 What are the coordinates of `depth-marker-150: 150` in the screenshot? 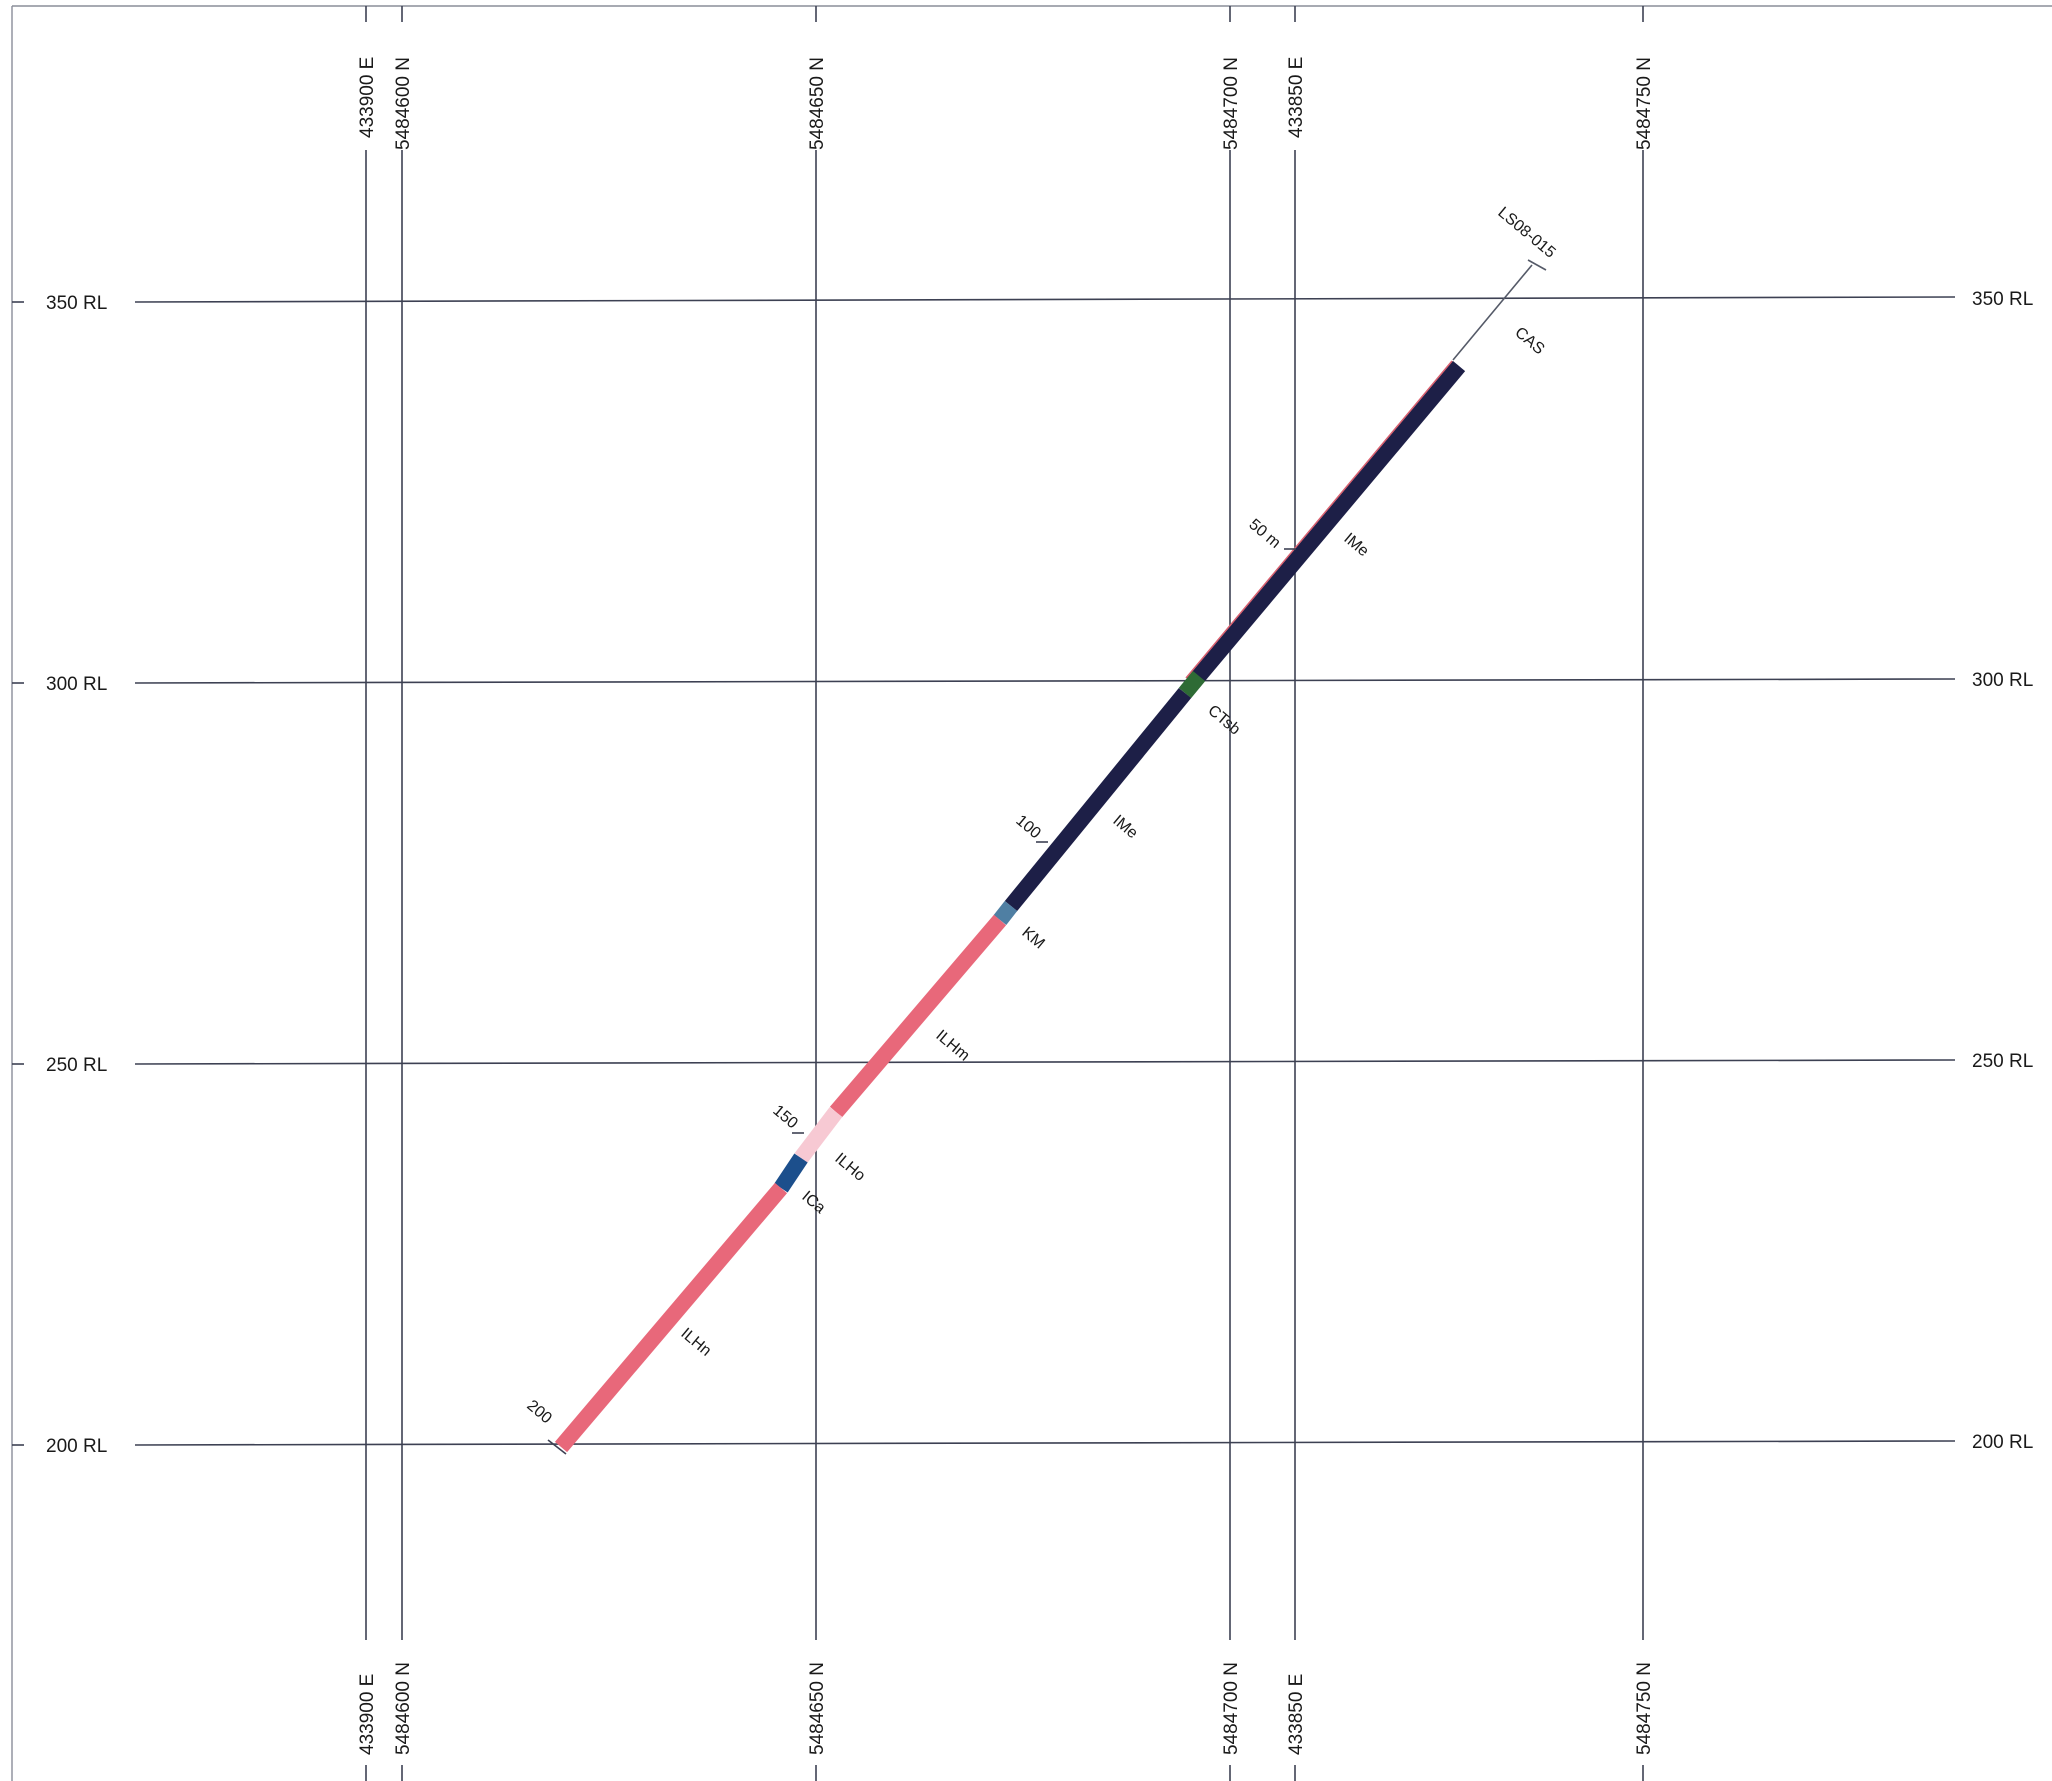 It's located at (784, 1117).